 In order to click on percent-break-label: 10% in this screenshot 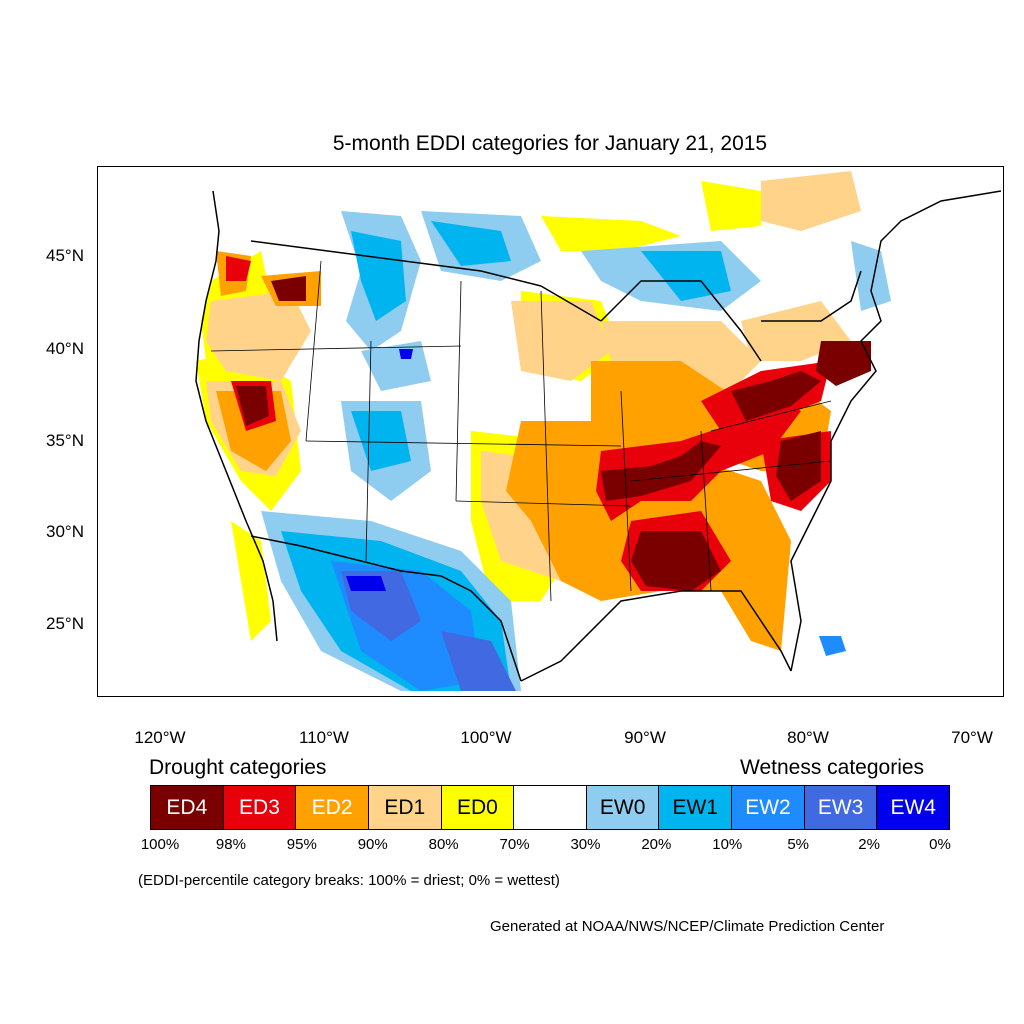, I will do `click(727, 844)`.